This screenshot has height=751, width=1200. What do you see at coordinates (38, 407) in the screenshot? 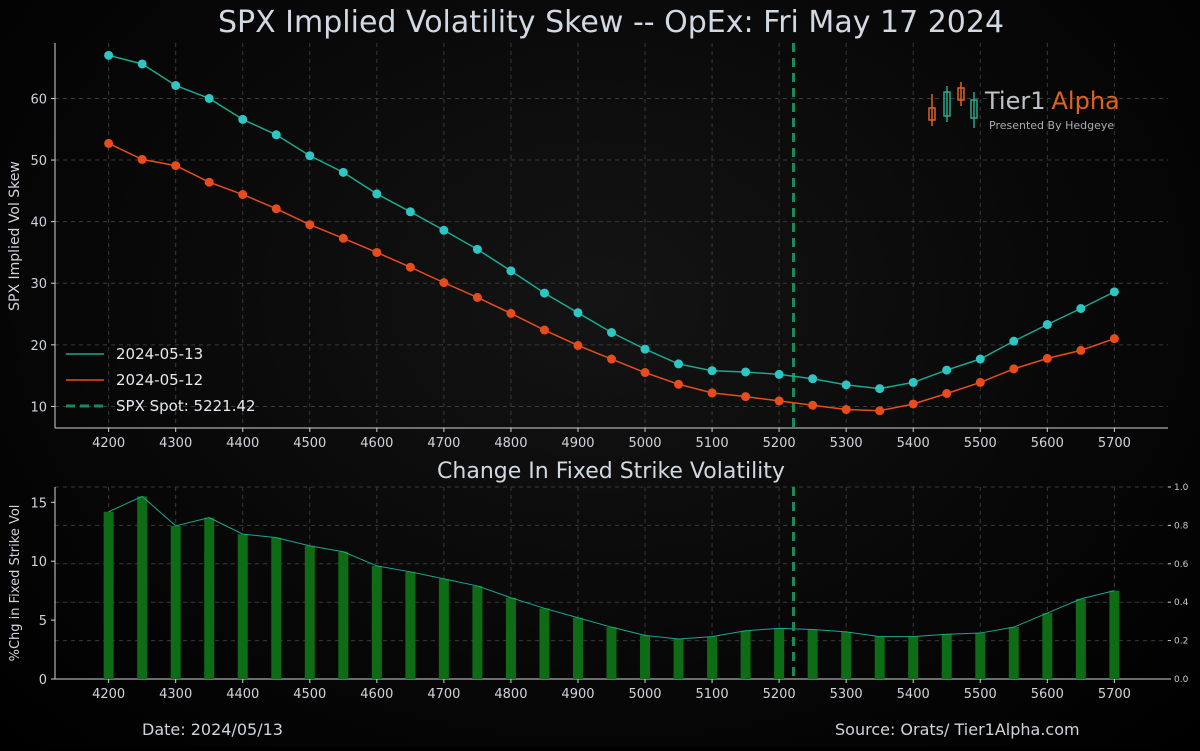
I see `top-y-tick-label: 10` at bounding box center [38, 407].